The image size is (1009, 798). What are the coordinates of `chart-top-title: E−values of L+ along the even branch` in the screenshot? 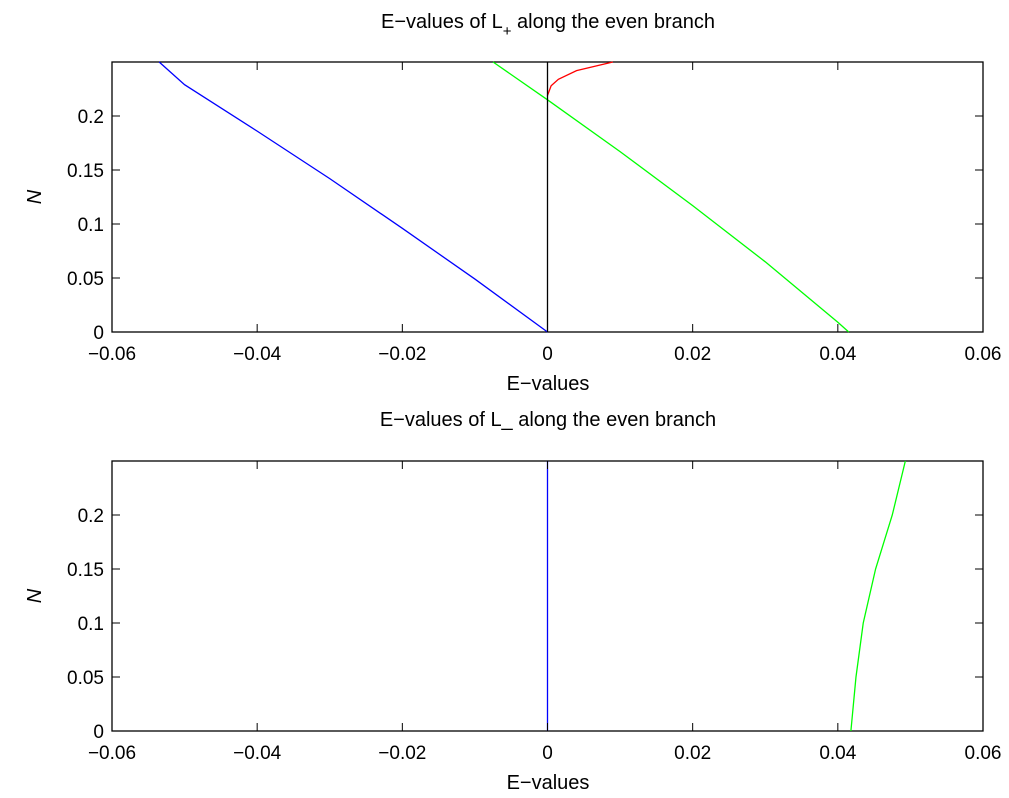 It's located at (548, 25).